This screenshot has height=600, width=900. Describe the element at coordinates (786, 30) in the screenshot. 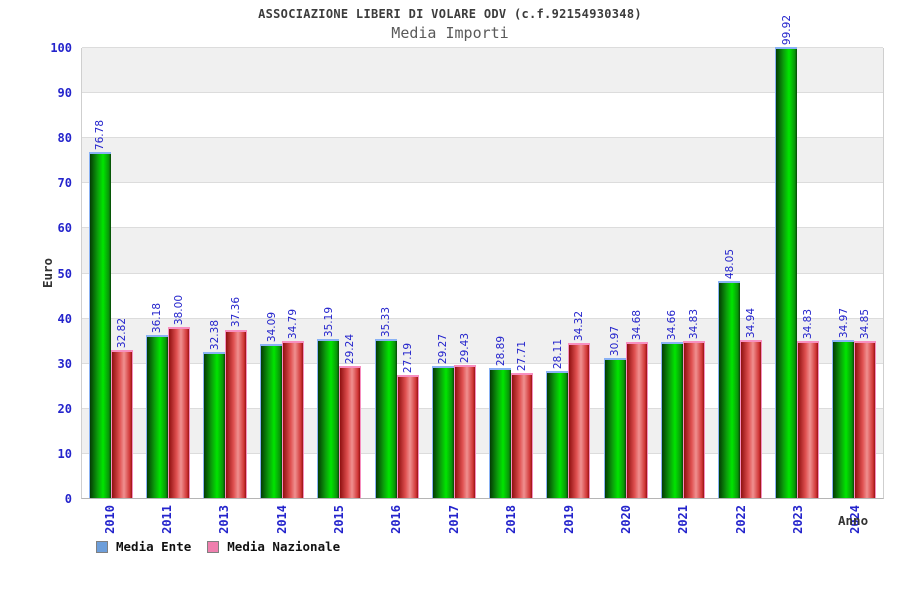

I see `value-label: 99.92` at that location.